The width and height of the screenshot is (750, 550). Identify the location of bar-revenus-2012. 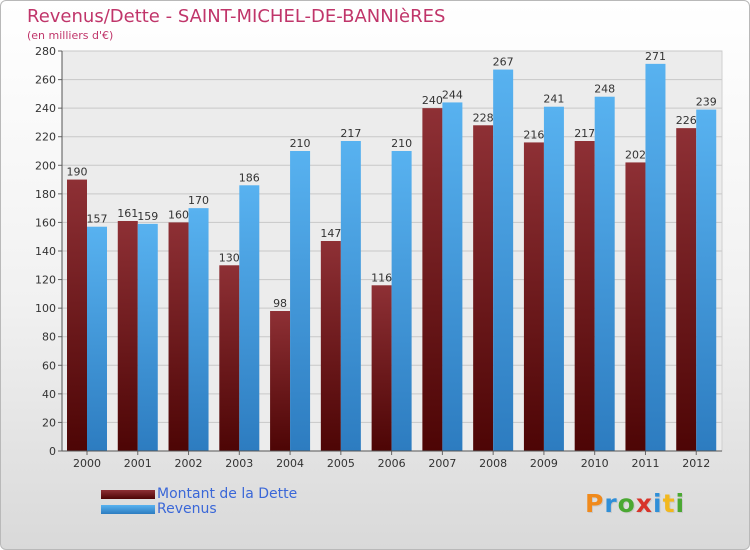
(706, 280).